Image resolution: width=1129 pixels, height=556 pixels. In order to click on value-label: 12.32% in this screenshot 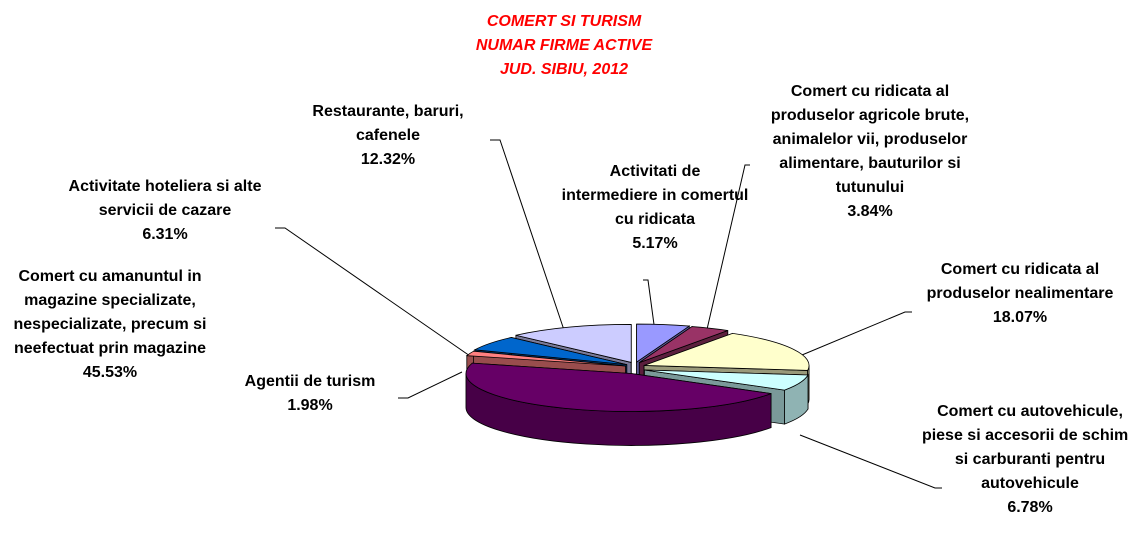, I will do `click(388, 159)`.